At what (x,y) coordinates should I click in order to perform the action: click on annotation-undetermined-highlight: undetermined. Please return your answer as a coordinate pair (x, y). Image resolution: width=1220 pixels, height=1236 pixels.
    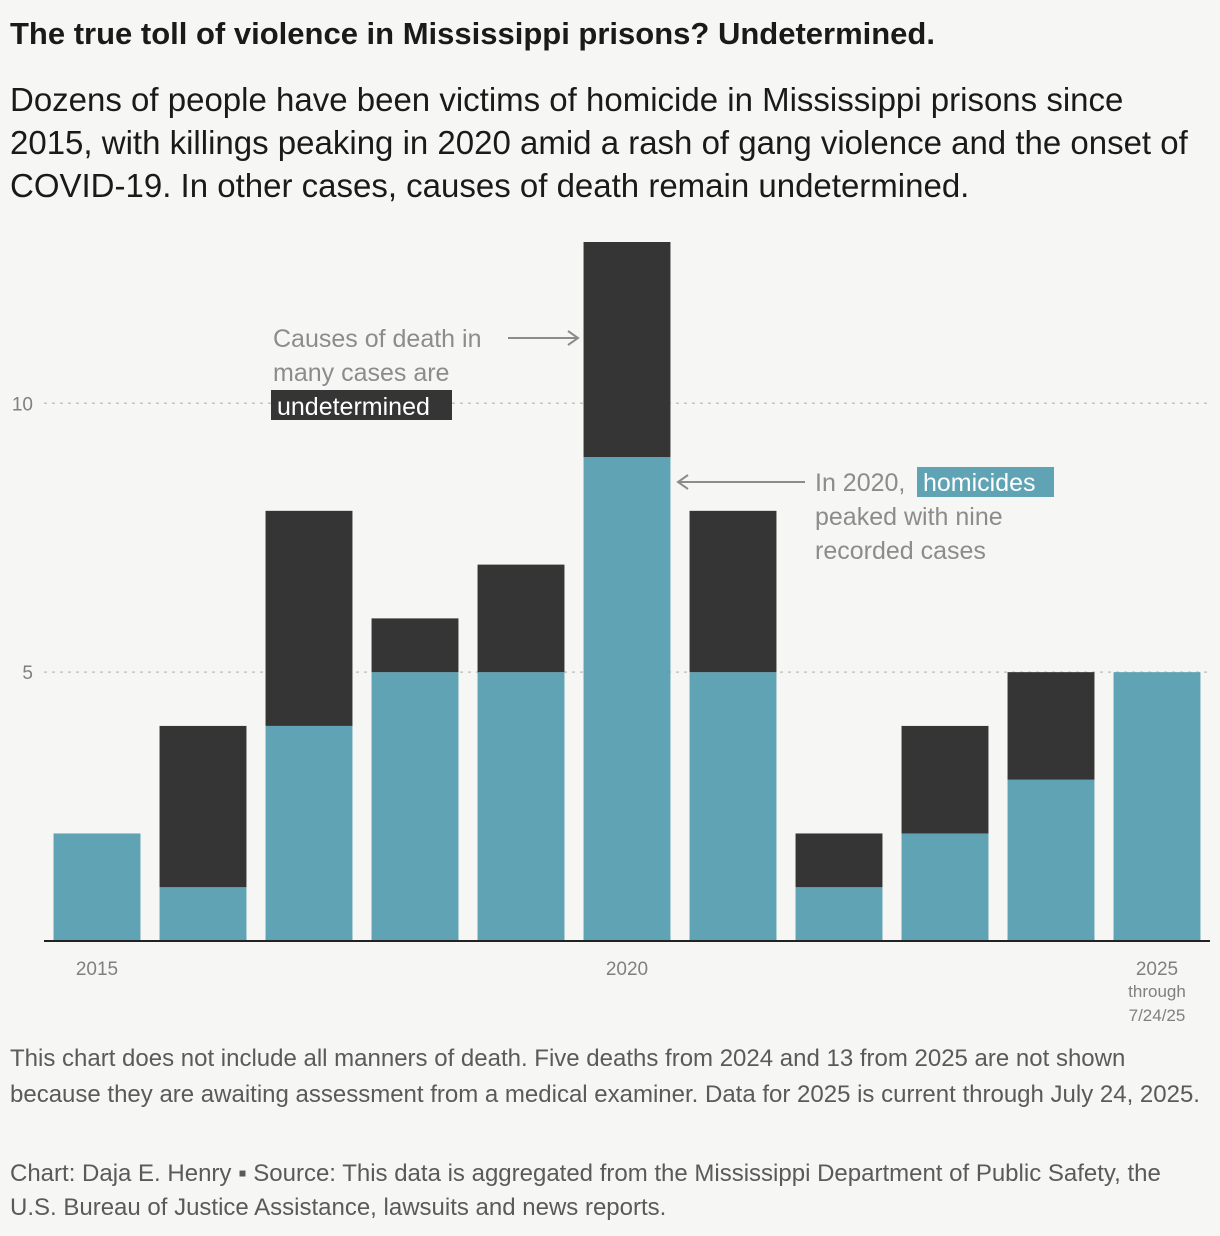
    Looking at the image, I should click on (353, 407).